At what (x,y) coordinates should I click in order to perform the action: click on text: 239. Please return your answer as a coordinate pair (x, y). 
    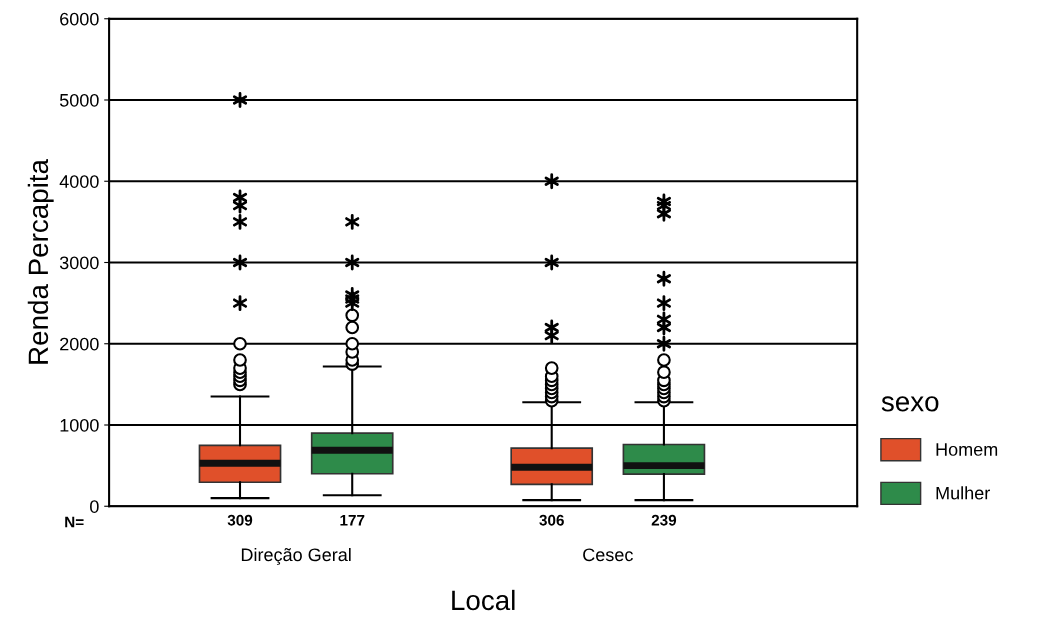
    Looking at the image, I should click on (664, 520).